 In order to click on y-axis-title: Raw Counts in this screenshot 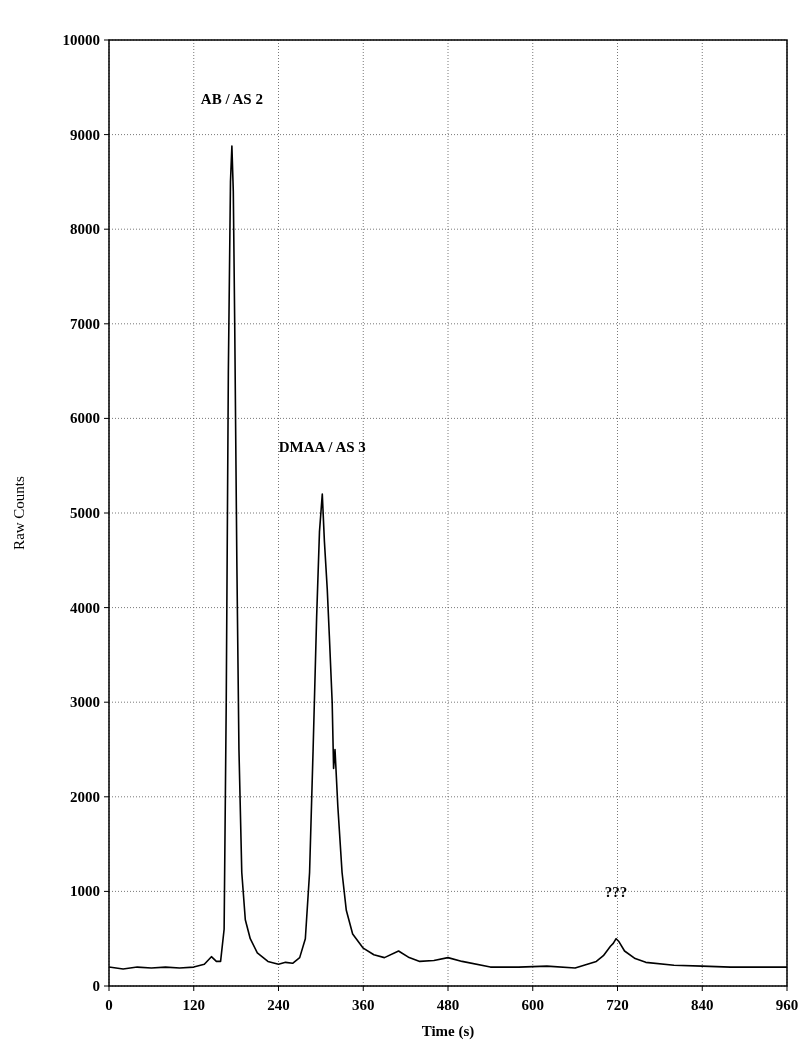, I will do `click(19, 512)`.